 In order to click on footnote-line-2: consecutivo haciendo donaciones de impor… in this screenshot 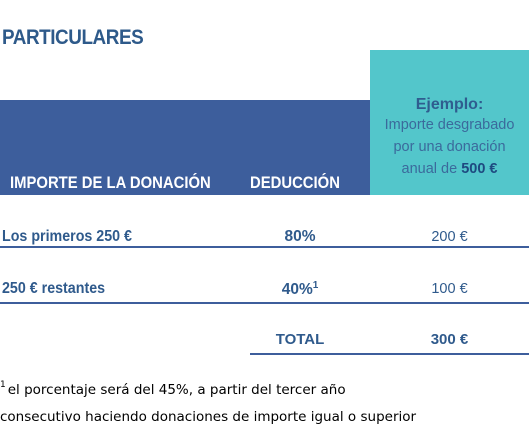, I will do `click(208, 417)`.